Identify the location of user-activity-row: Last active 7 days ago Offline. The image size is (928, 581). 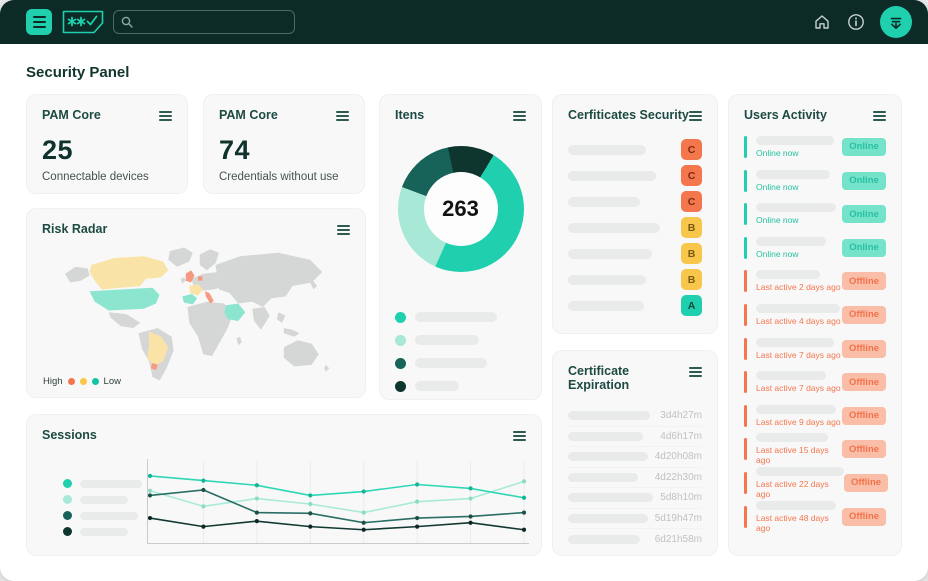
(815, 382).